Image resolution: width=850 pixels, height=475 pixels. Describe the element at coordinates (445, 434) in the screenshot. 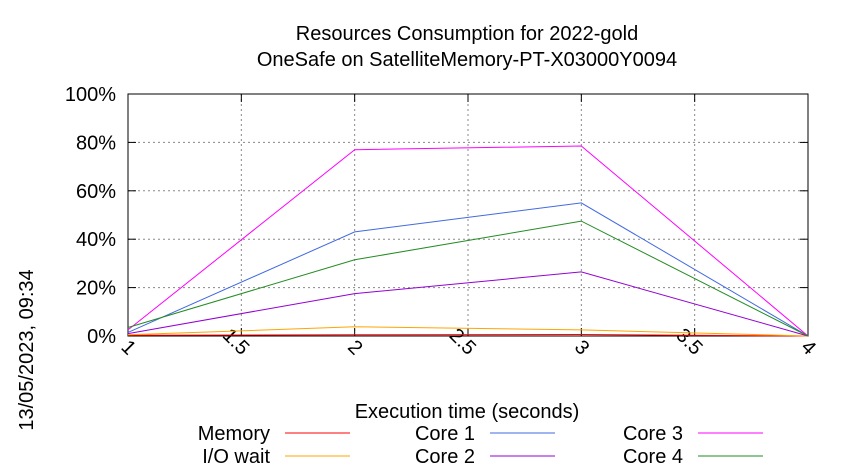

I see `legend-label-core-1: Core 1` at that location.